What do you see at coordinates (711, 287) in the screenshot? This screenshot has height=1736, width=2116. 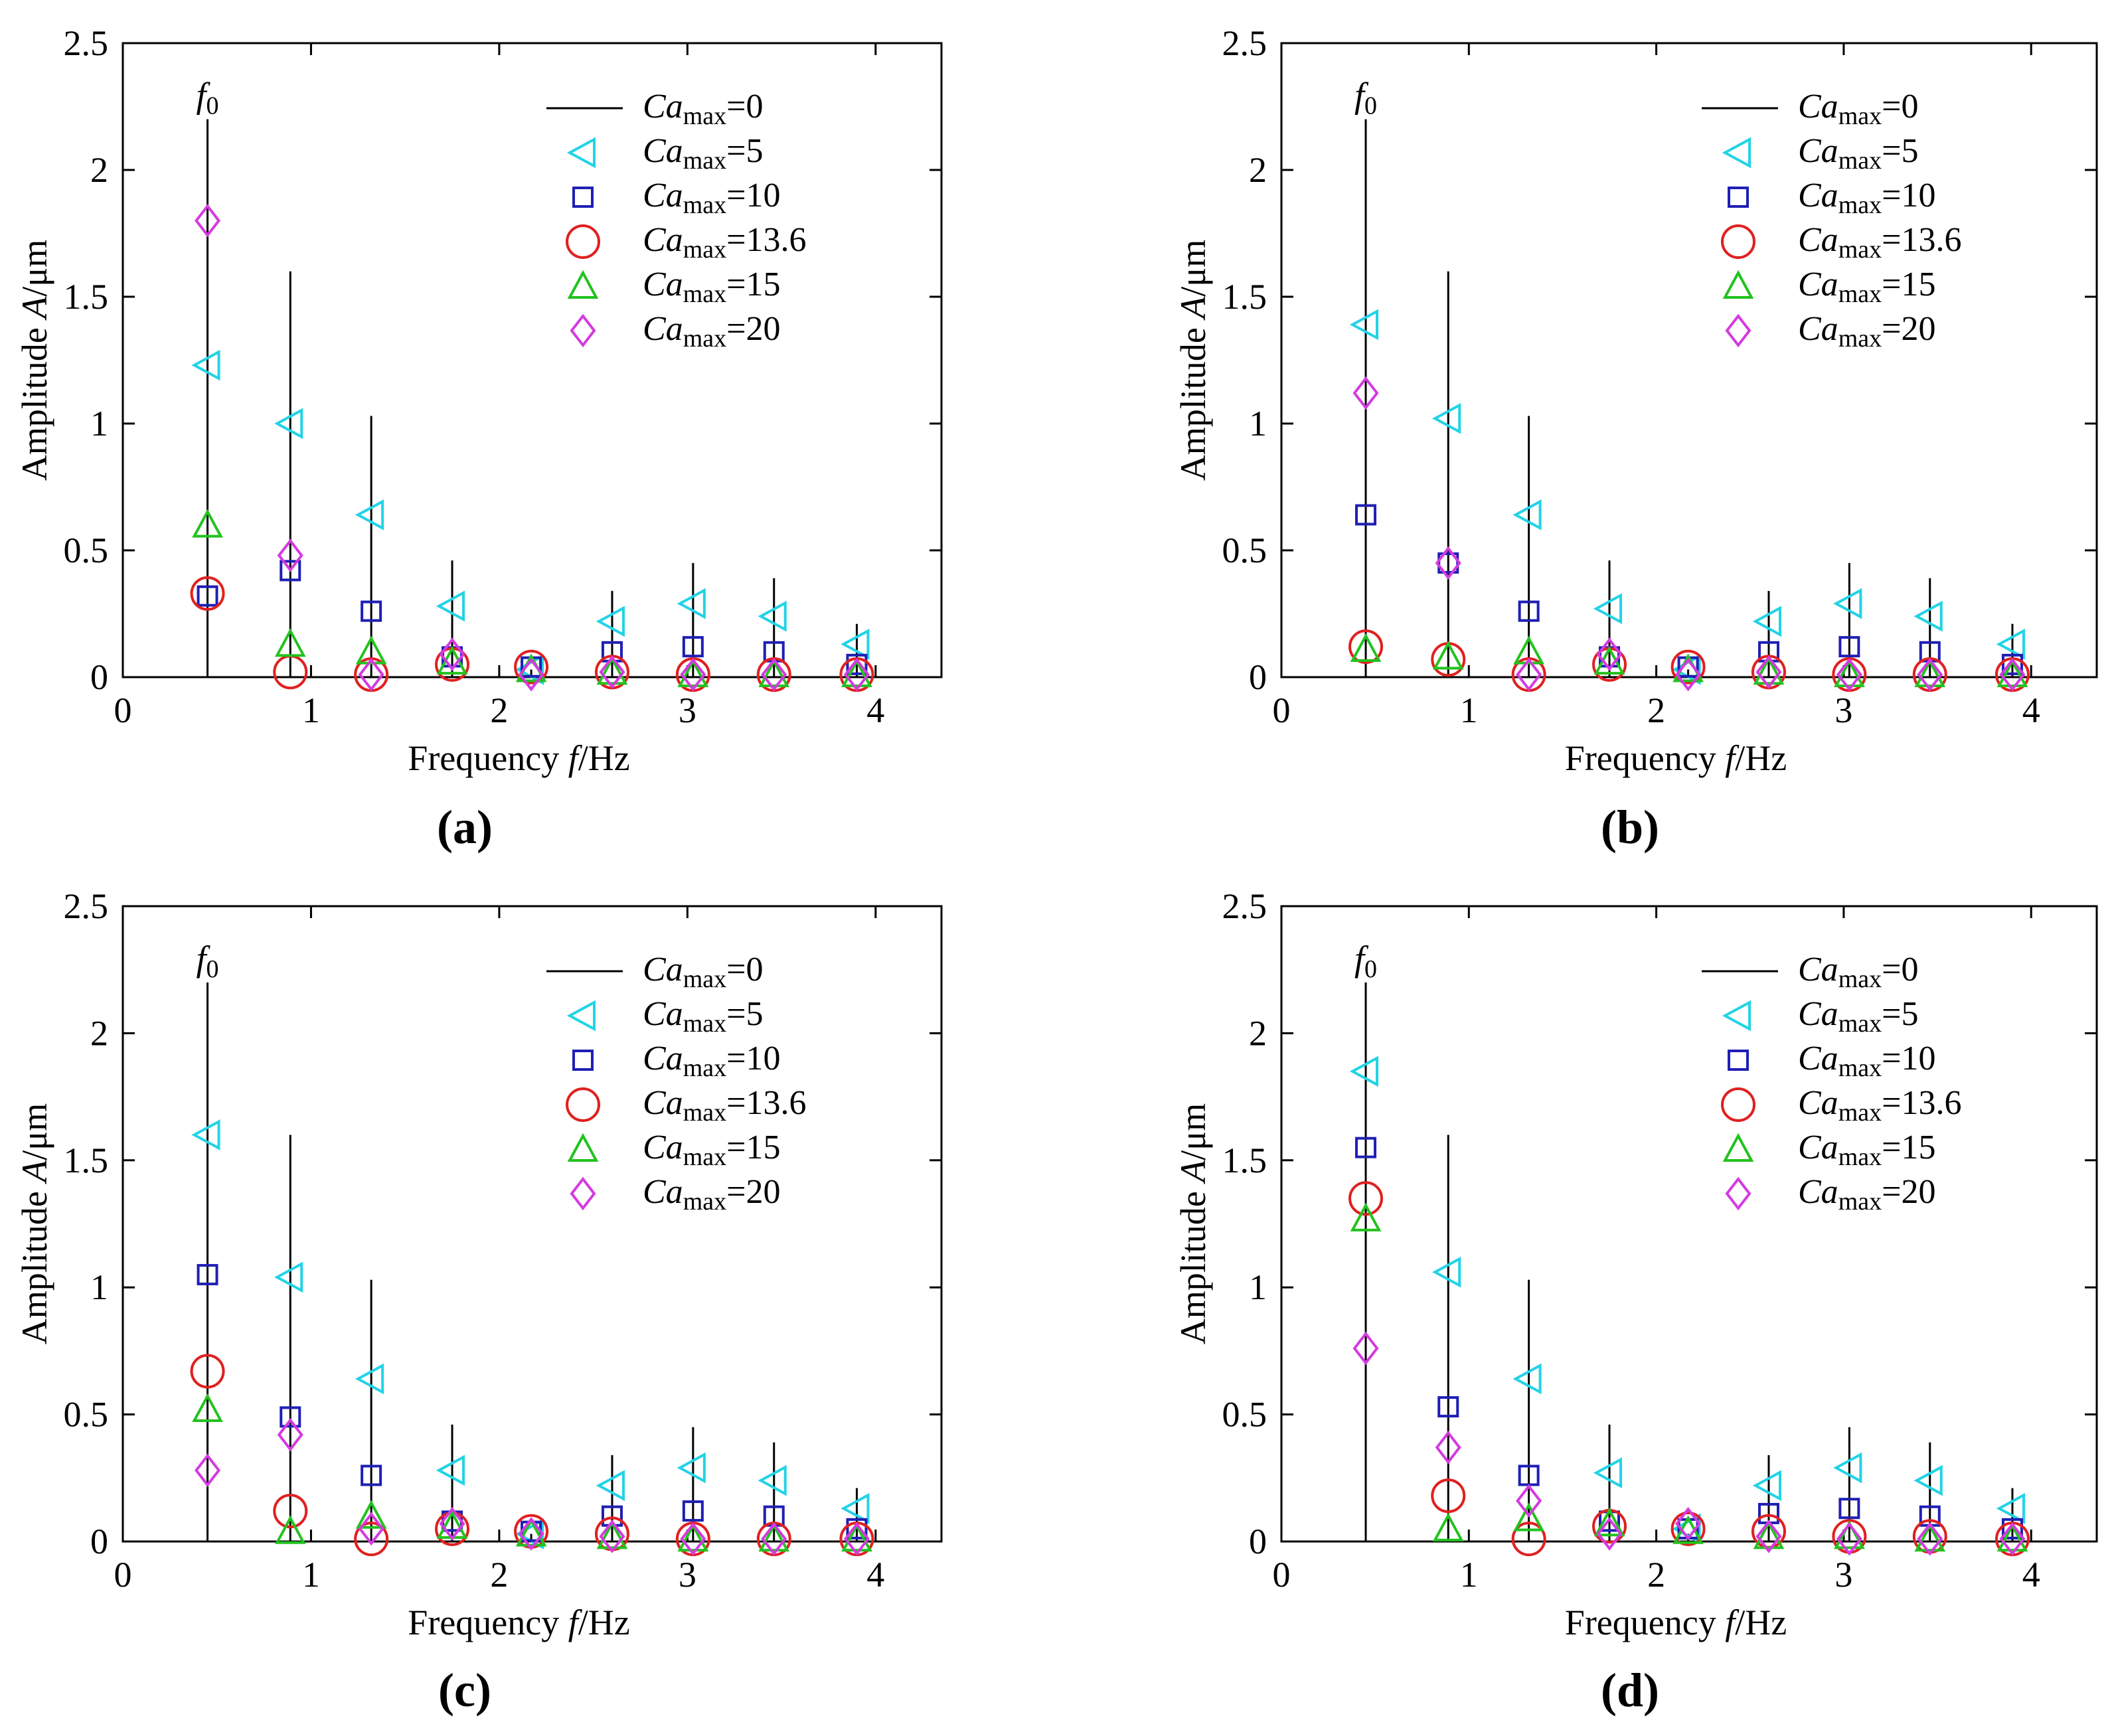 I see `legend-label: Camax=15` at bounding box center [711, 287].